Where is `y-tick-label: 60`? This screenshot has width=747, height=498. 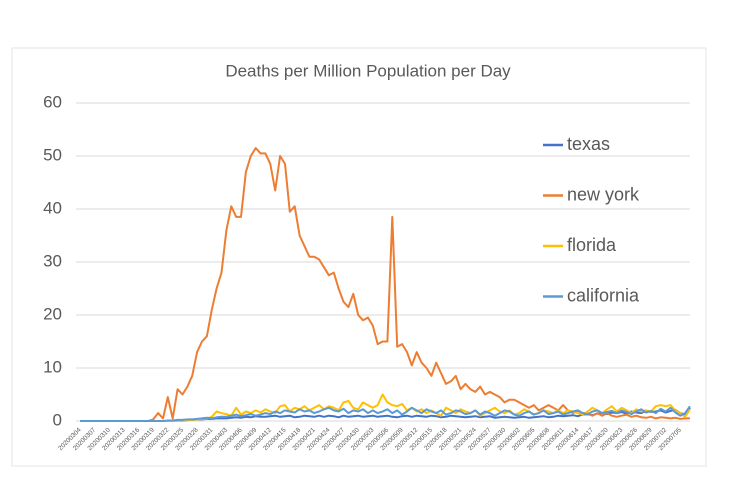
y-tick-label: 60 is located at coordinates (52, 101).